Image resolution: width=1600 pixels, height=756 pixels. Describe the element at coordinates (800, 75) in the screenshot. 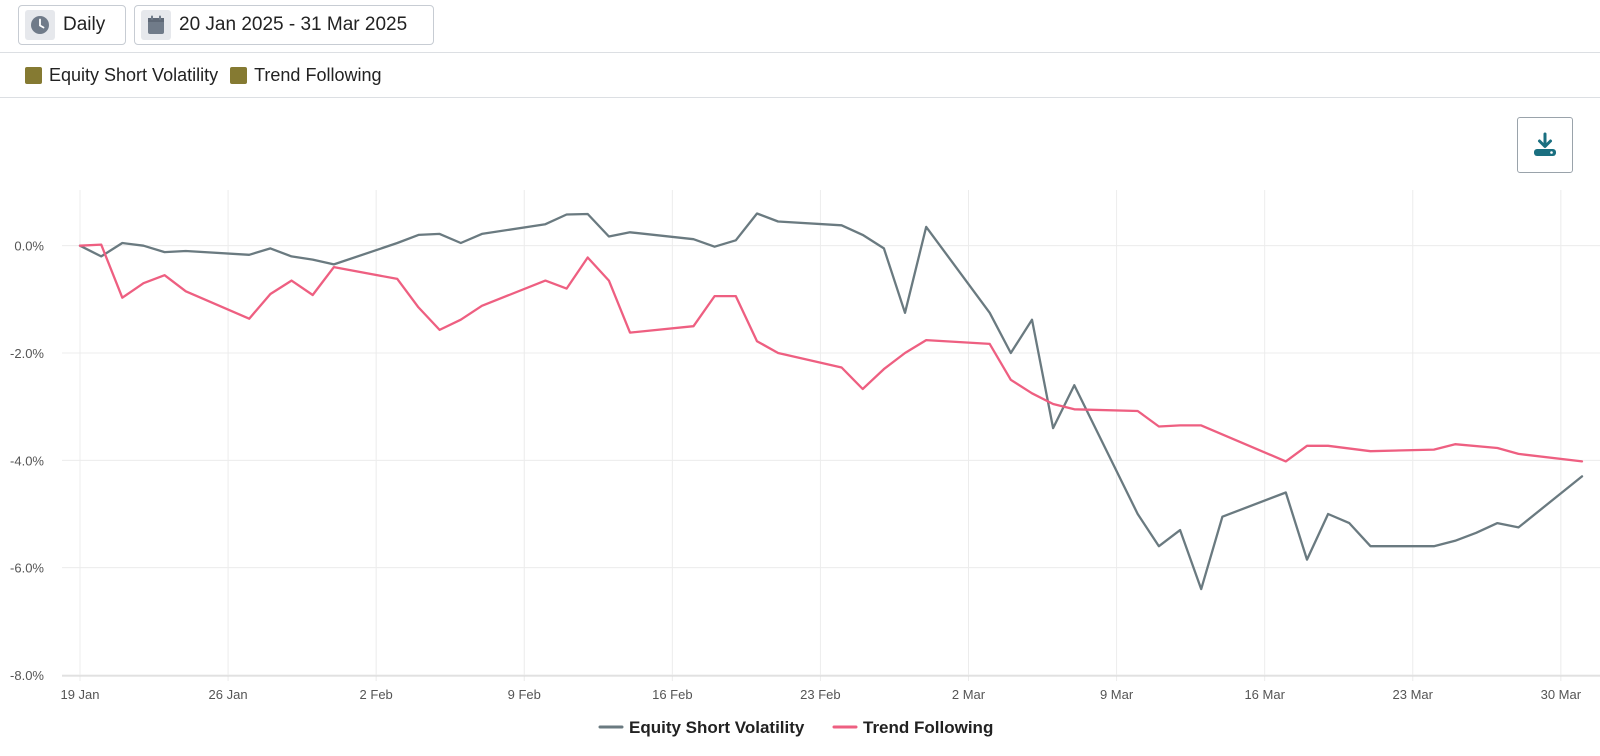

I see `series-filter-bar: Equity Short Volatility Trend Following` at that location.